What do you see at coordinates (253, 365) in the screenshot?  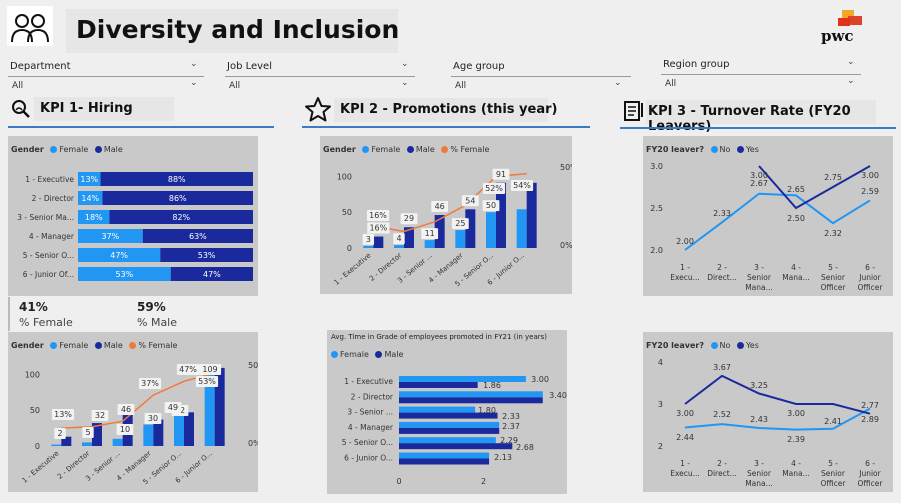 I see `y2-tick-label: 50%` at bounding box center [253, 365].